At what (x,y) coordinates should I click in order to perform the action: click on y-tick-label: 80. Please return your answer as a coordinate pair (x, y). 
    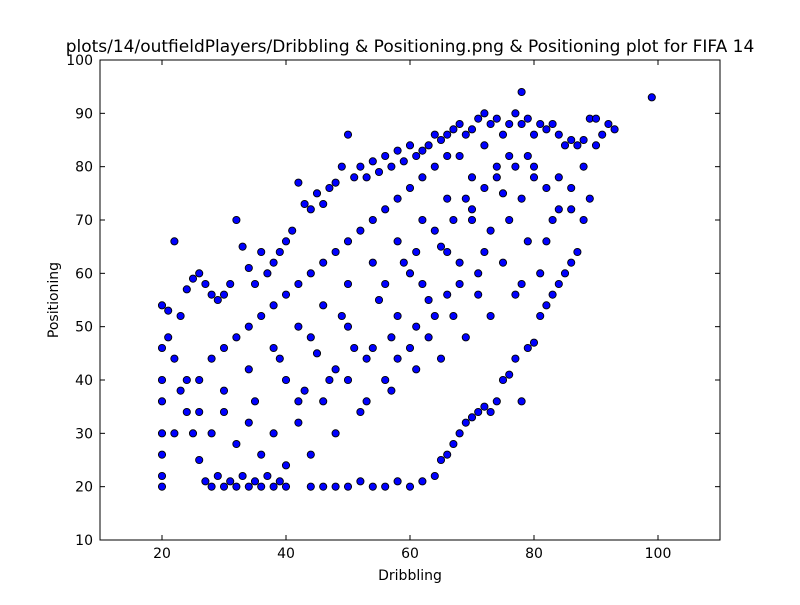
    Looking at the image, I should click on (84, 168).